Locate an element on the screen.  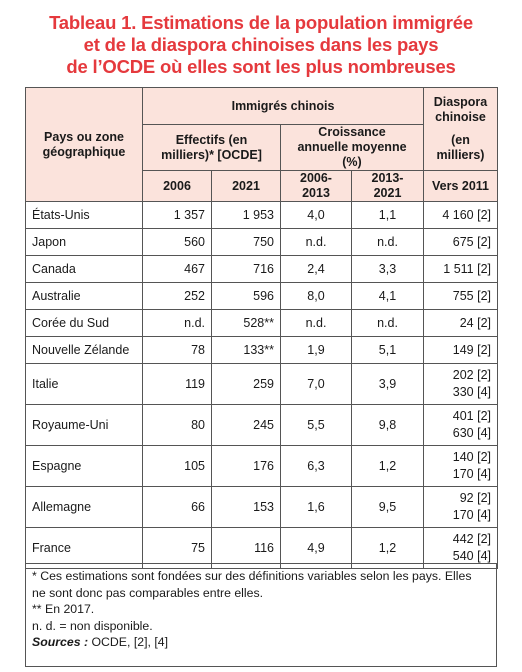
cell-2006: 119 is located at coordinates (177, 384).